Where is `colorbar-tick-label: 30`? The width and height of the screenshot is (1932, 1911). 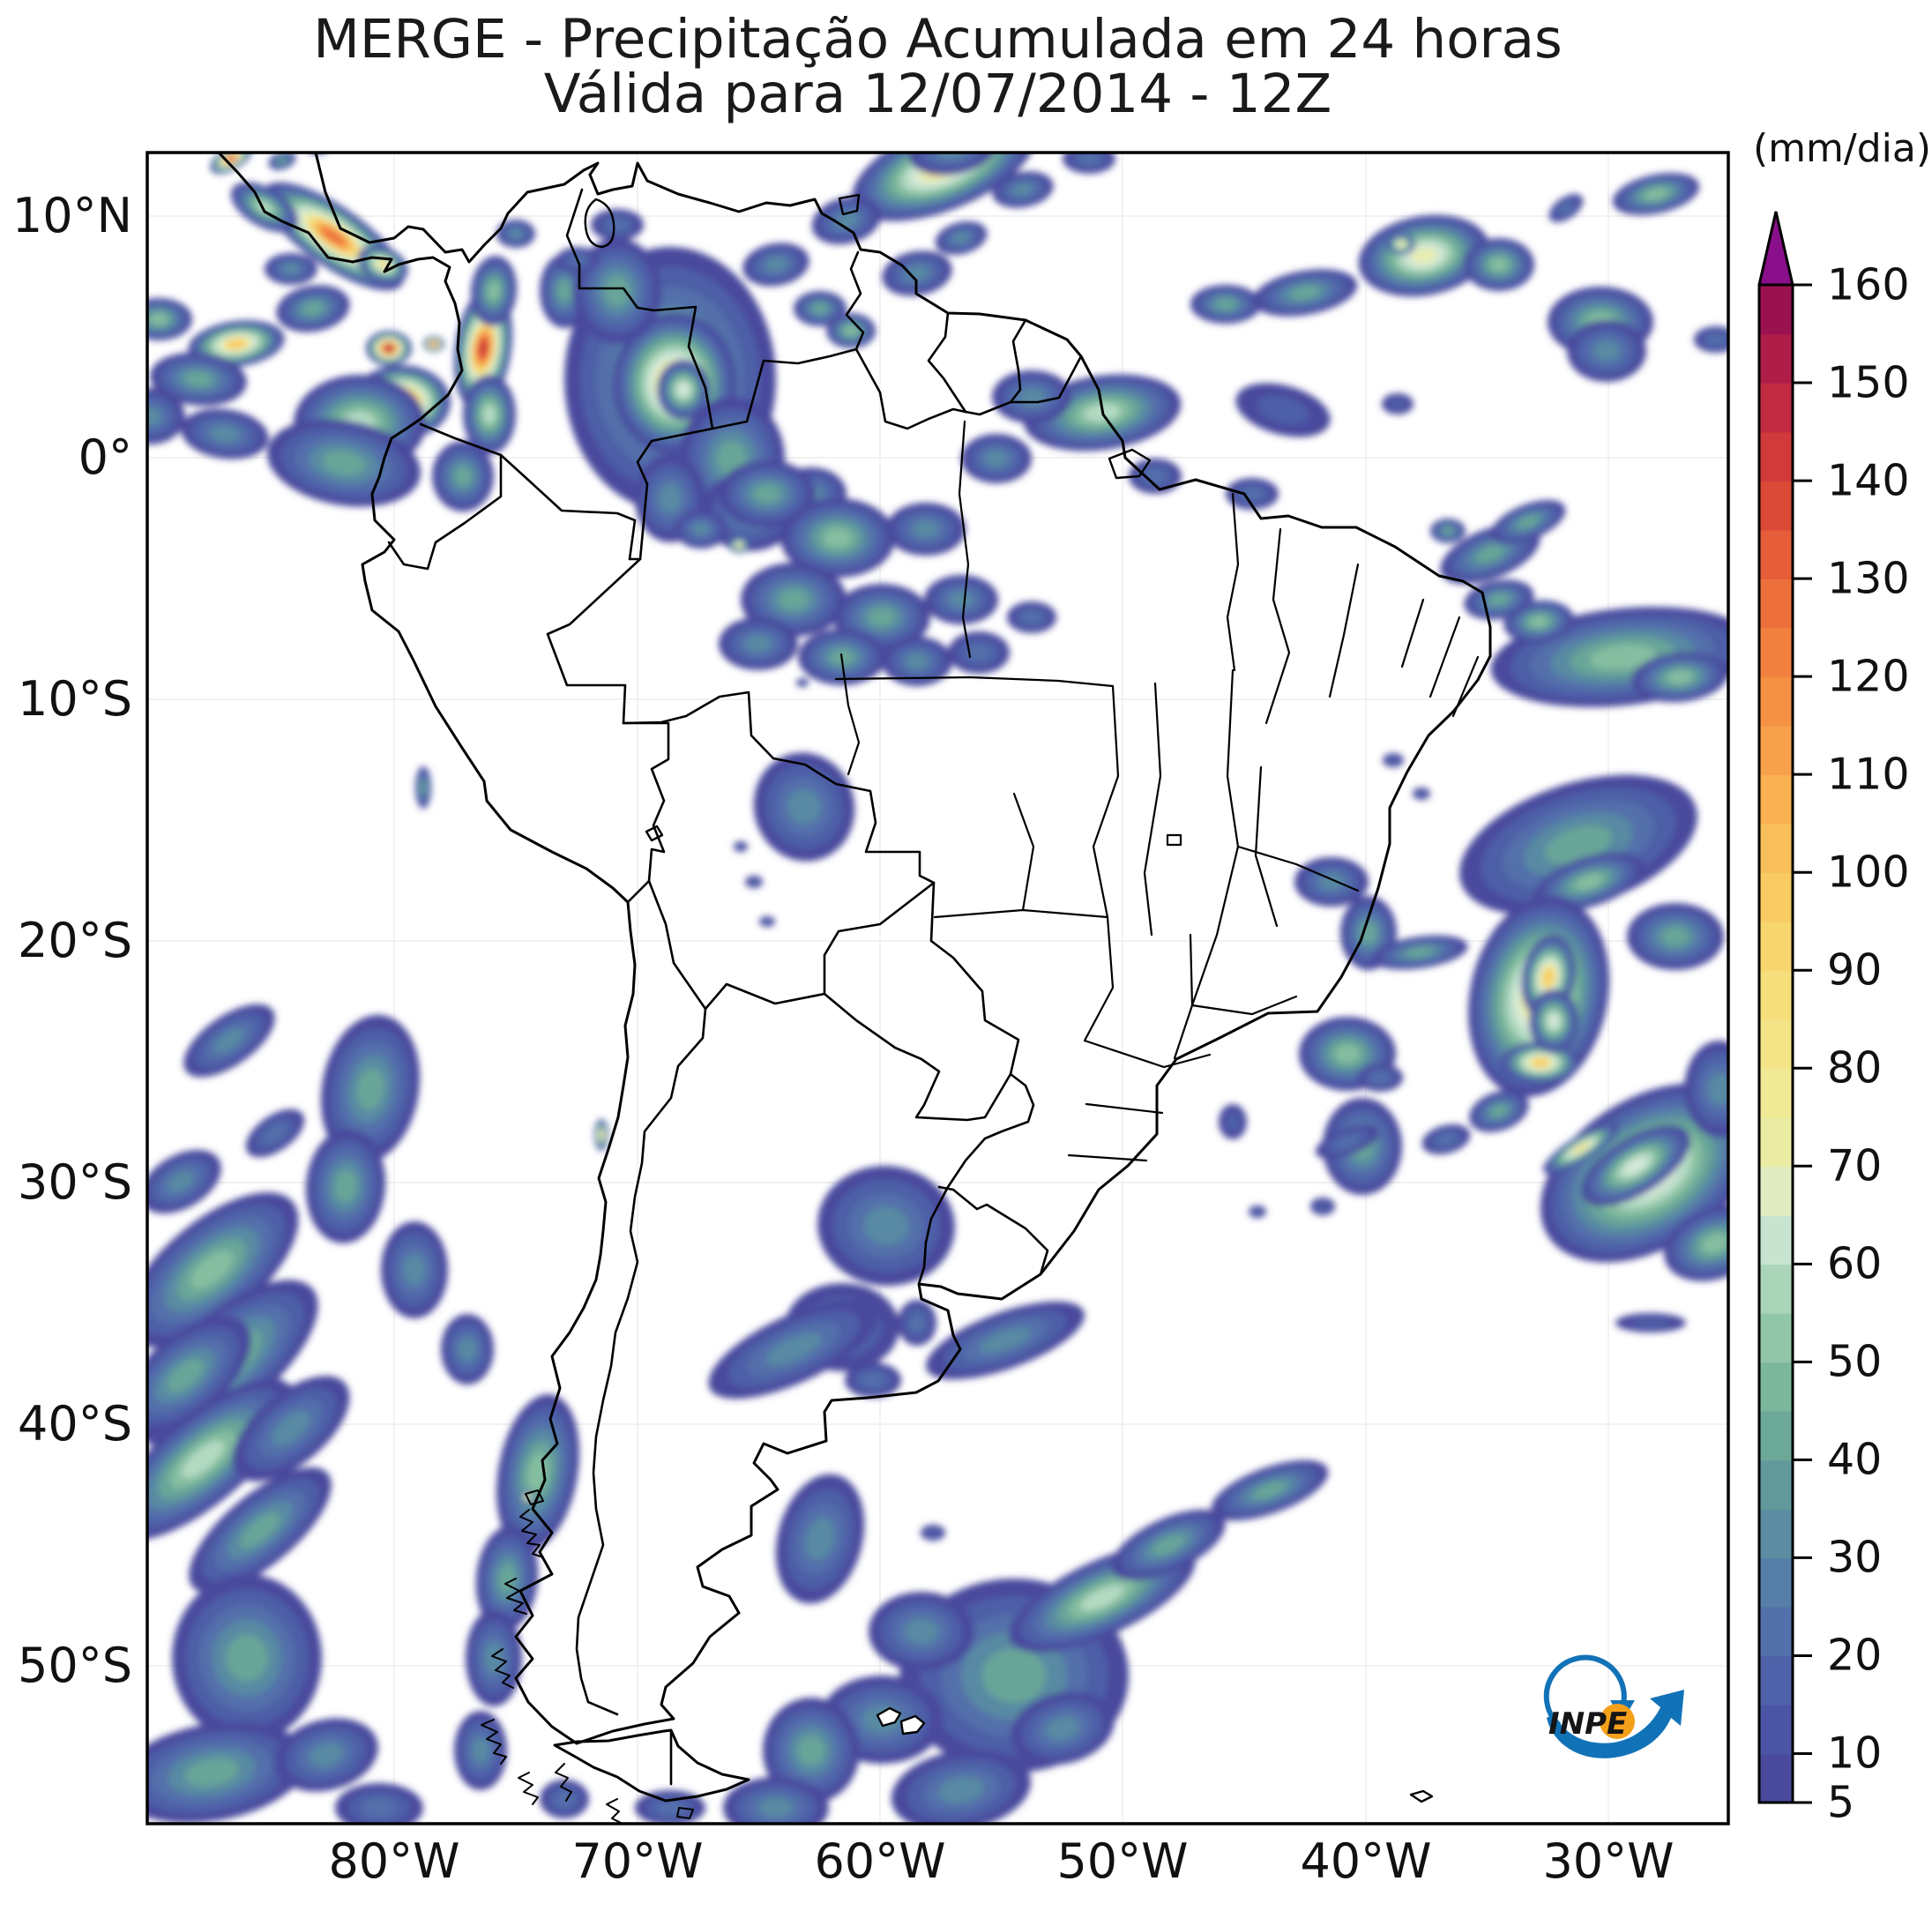
colorbar-tick-label: 30 is located at coordinates (1855, 1558).